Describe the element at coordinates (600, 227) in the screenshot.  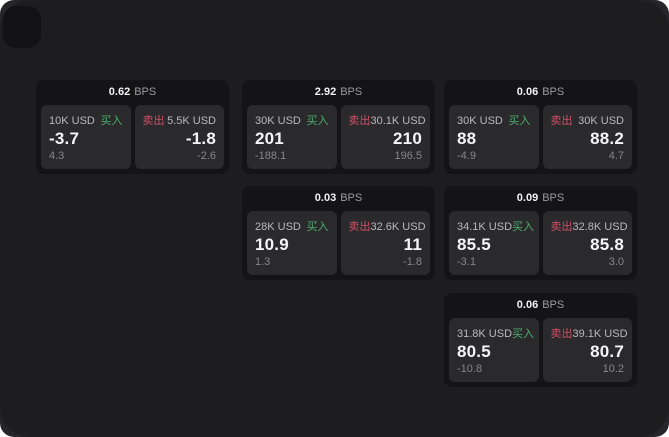
I see `sell-amount: 32.8K USD` at that location.